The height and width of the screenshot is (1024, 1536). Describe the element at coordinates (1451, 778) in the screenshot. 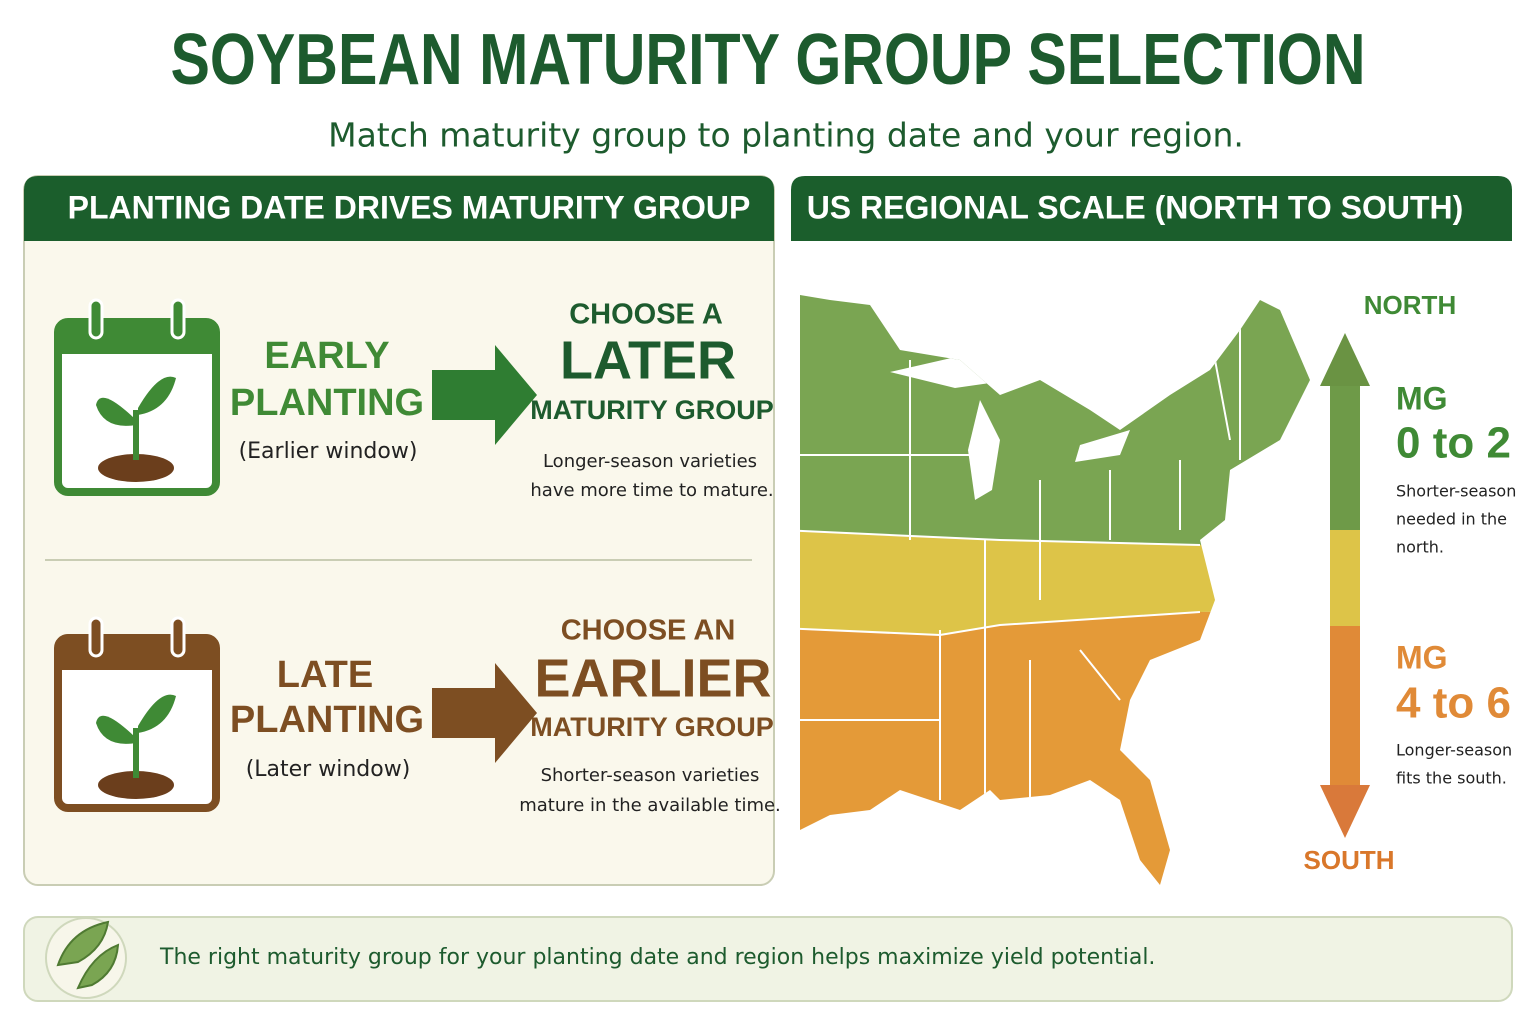

I see `zone-note: fits the south.` at that location.